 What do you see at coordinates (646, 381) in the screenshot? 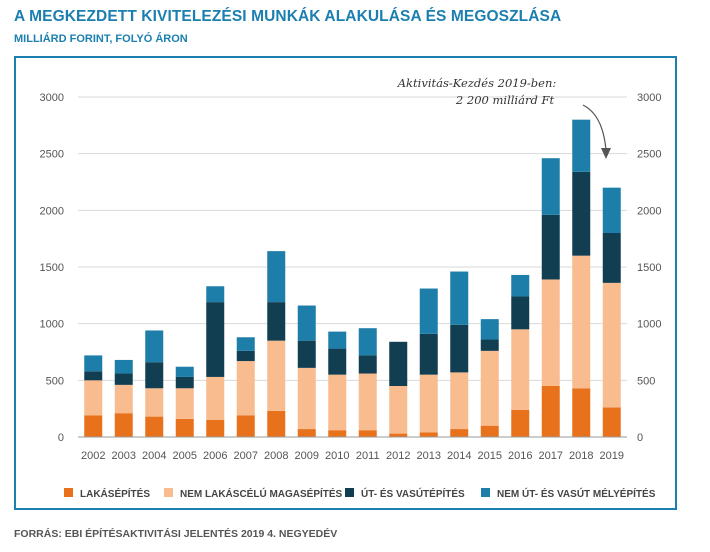
I see `y-tick-label-right: 500` at bounding box center [646, 381].